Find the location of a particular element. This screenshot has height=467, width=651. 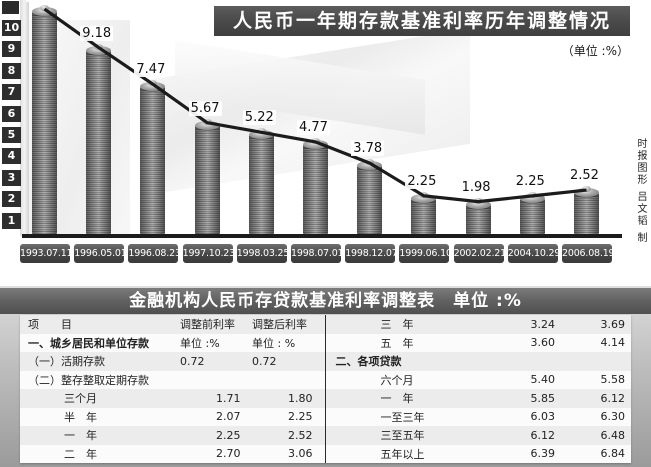

y-axis-tick: 6 is located at coordinates (11, 113).